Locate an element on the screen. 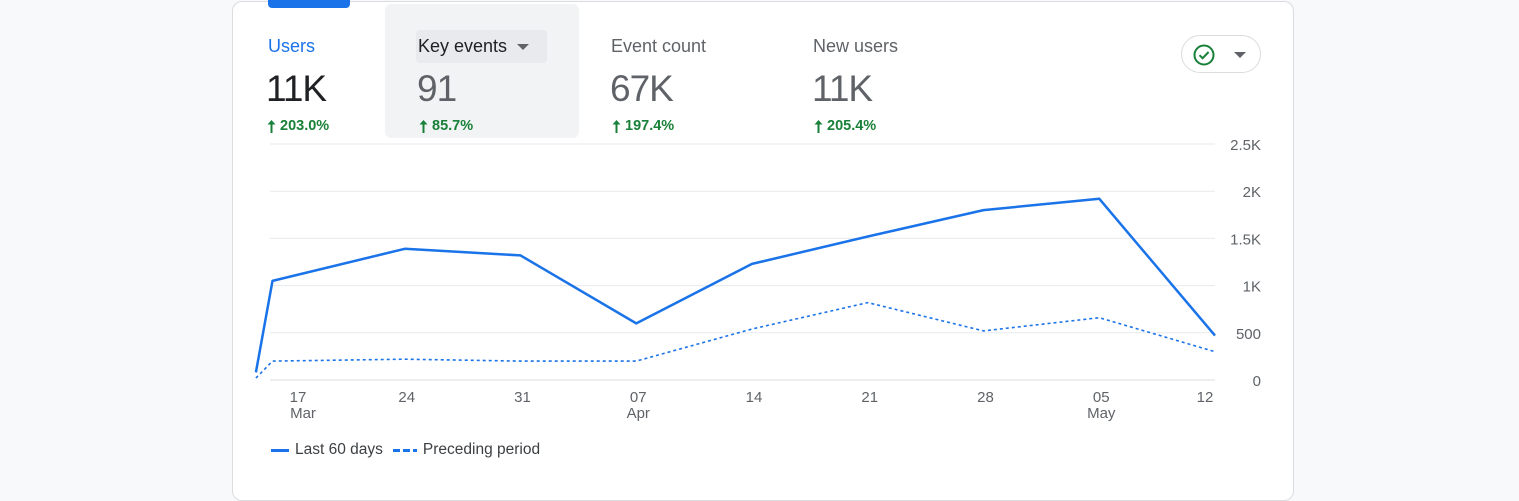 The width and height of the screenshot is (1519, 501). metric-change-key-events-text: 85.7% is located at coordinates (453, 126).